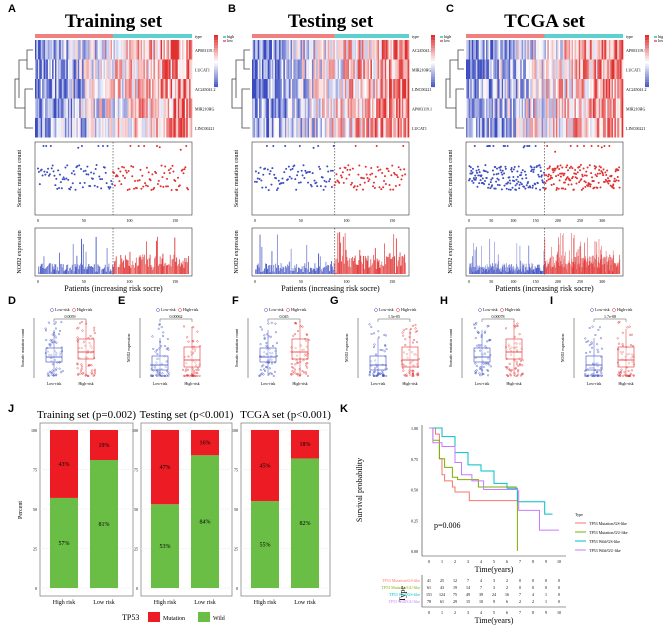  What do you see at coordinates (513, 281) in the screenshot?
I see `x-tick: 100` at bounding box center [513, 281].